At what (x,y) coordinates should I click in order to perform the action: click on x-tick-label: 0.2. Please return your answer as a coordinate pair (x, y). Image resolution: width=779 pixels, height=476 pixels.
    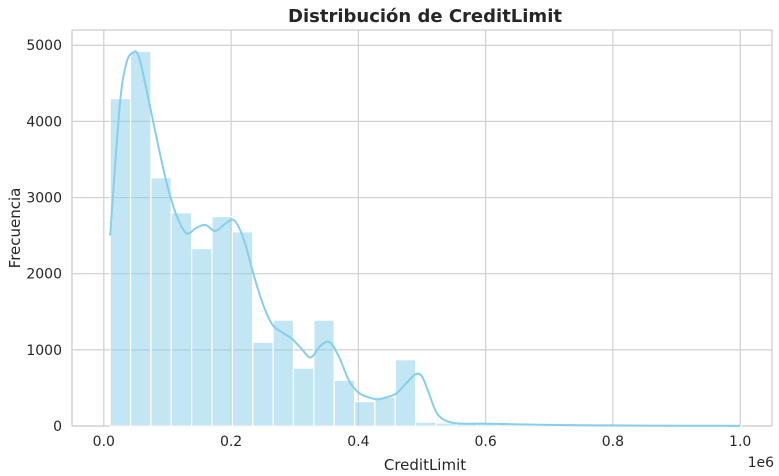
    Looking at the image, I should click on (231, 442).